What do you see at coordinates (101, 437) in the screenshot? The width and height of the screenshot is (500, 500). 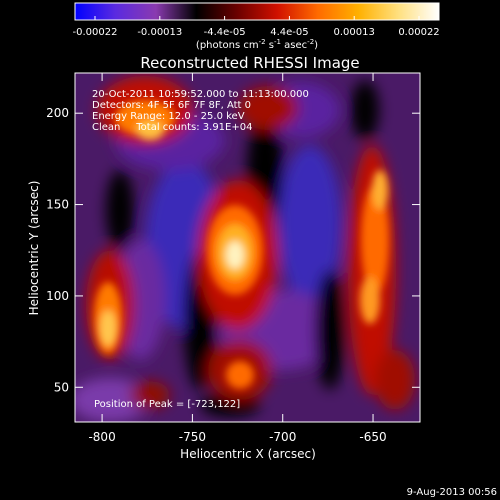 I see `x-tick-label: -800` at bounding box center [101, 437].